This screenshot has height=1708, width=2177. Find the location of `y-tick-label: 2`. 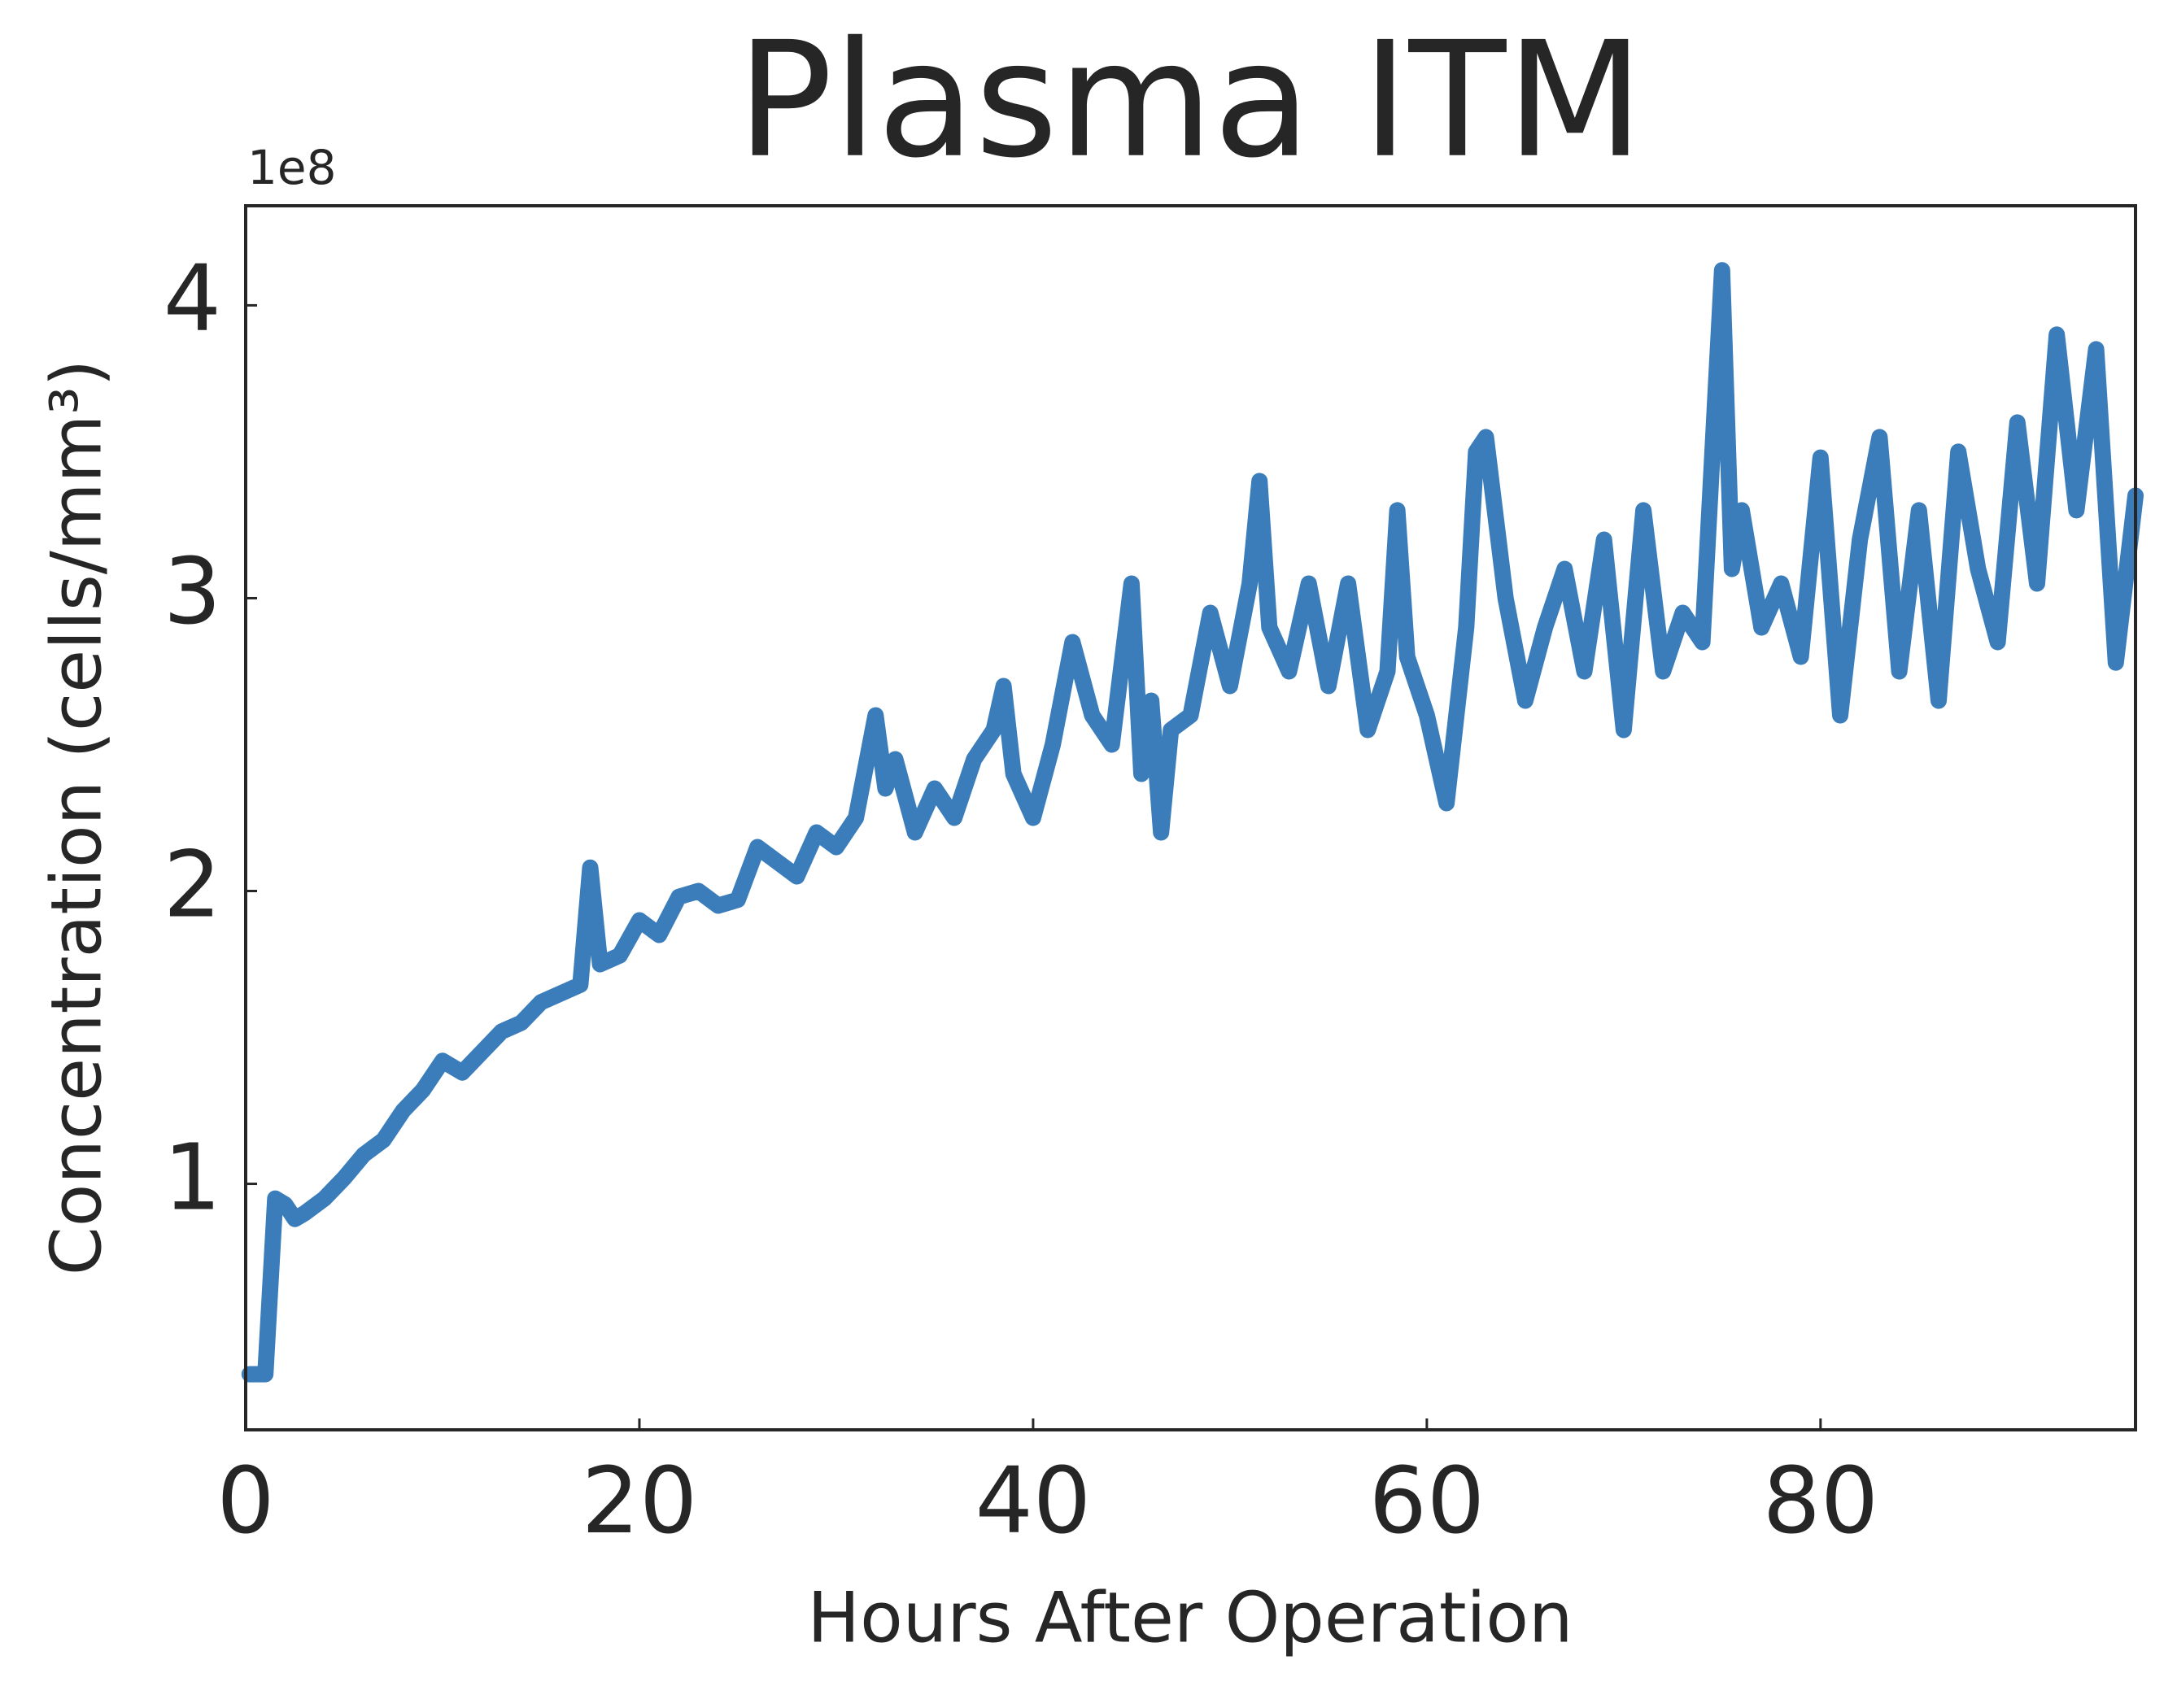

y-tick-label: 2 is located at coordinates (192, 885).